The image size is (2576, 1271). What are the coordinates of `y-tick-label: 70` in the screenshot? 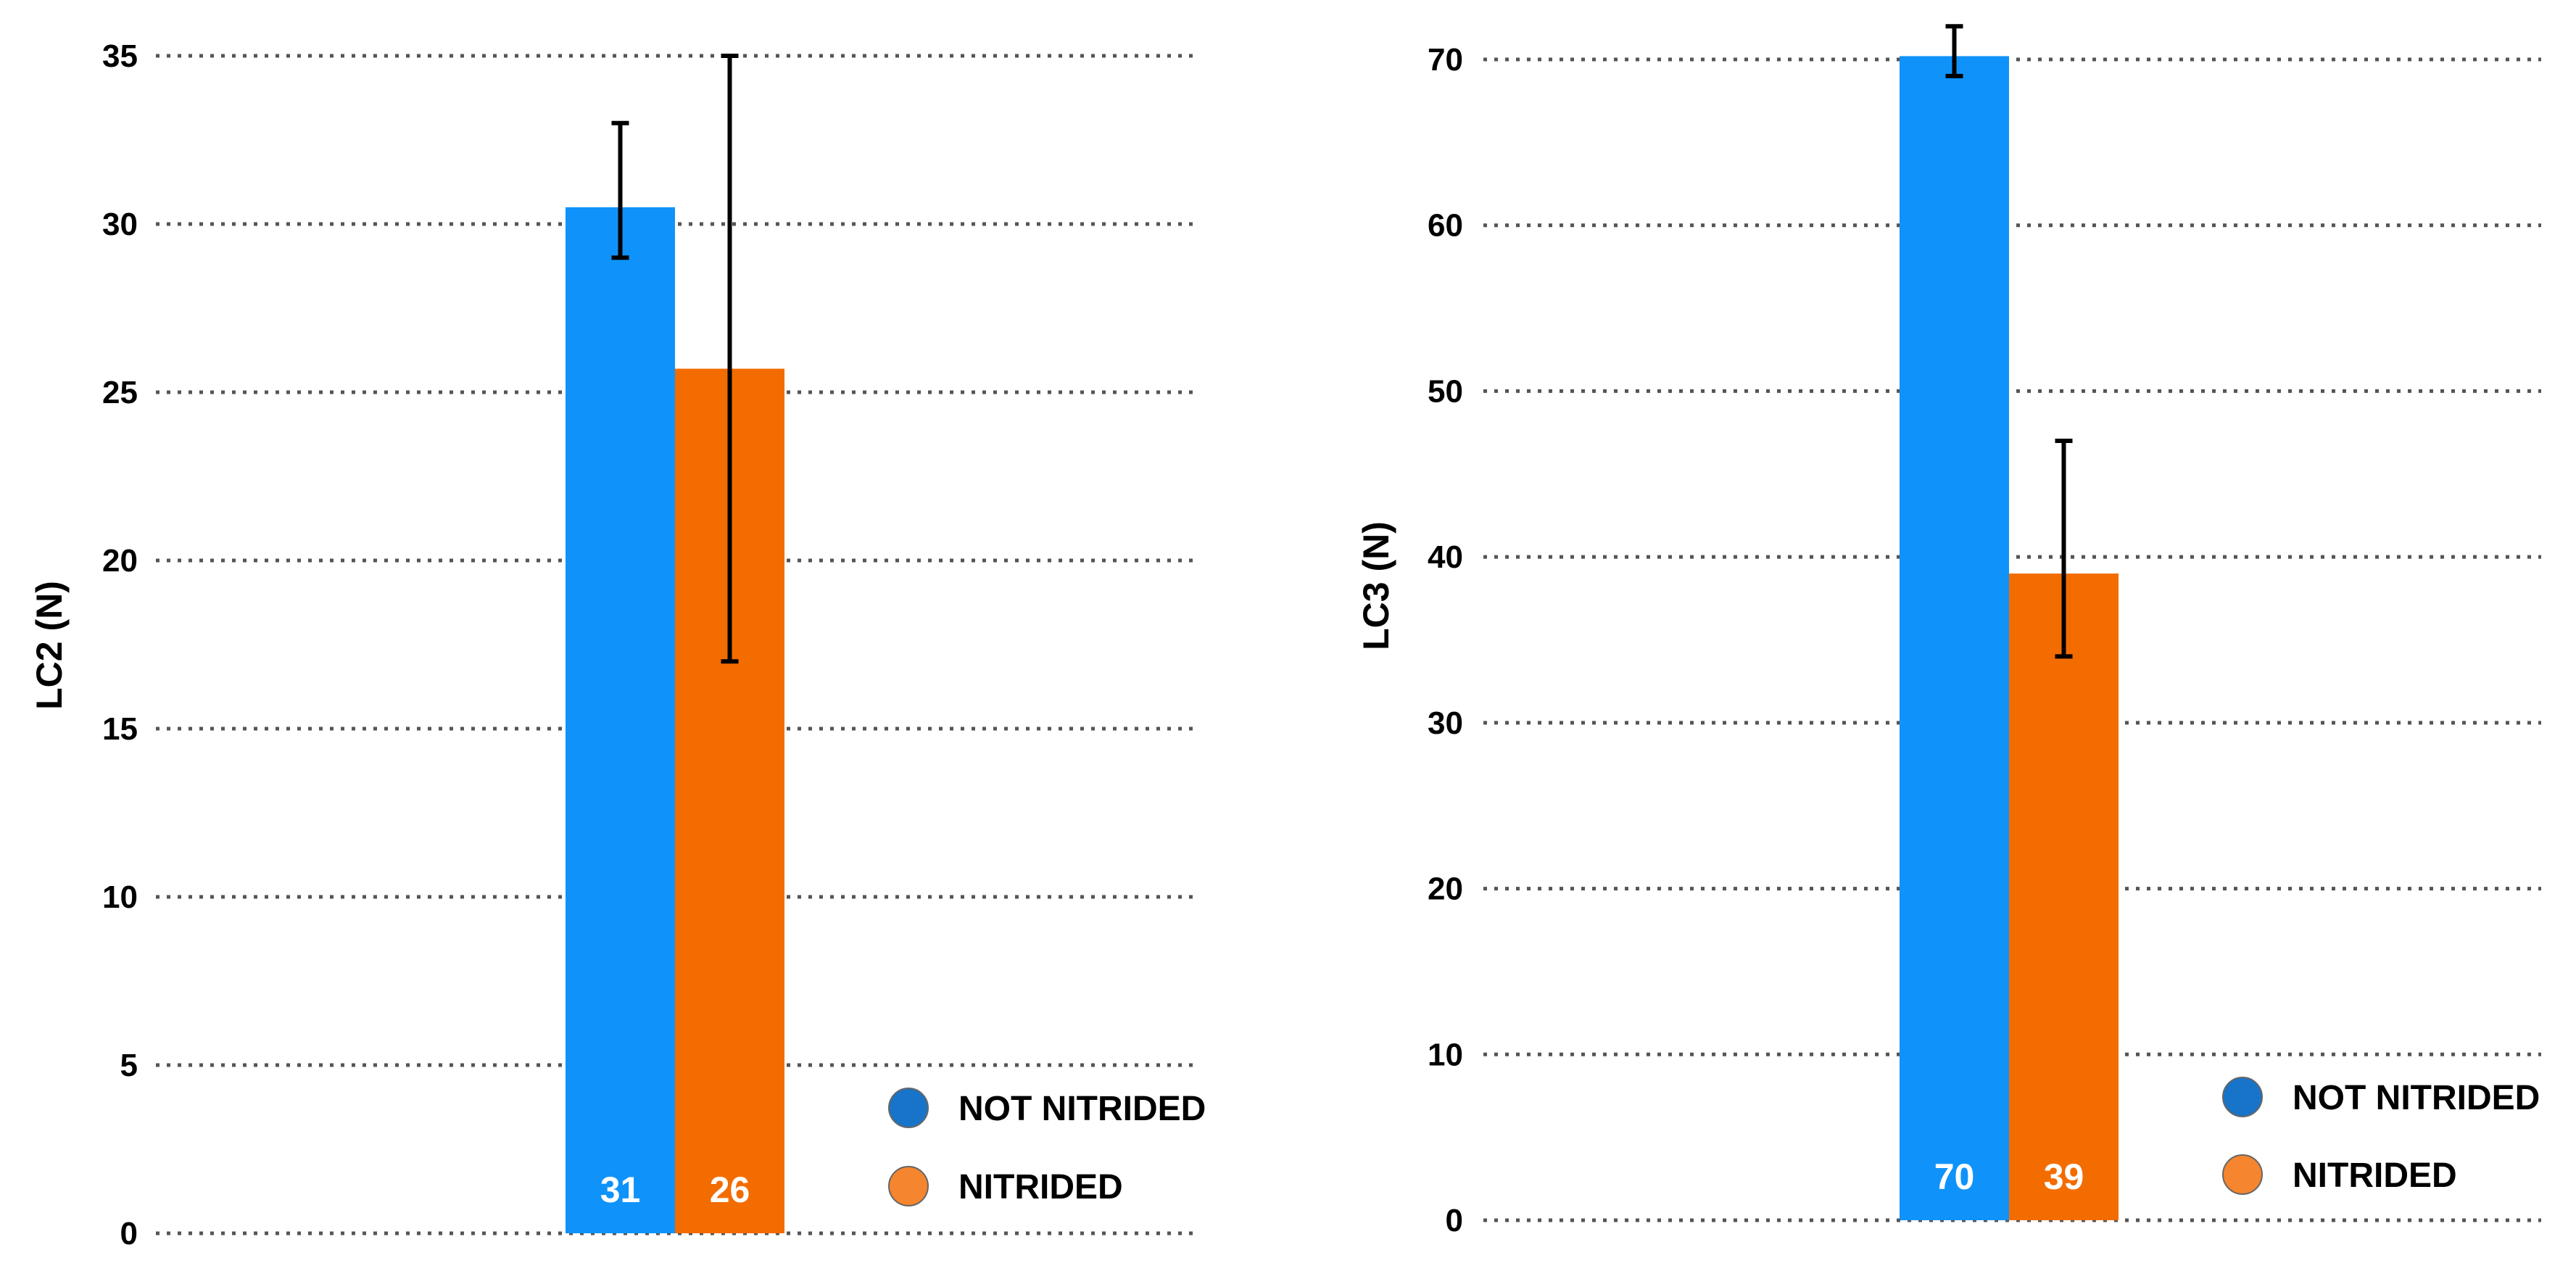 It's located at (1446, 60).